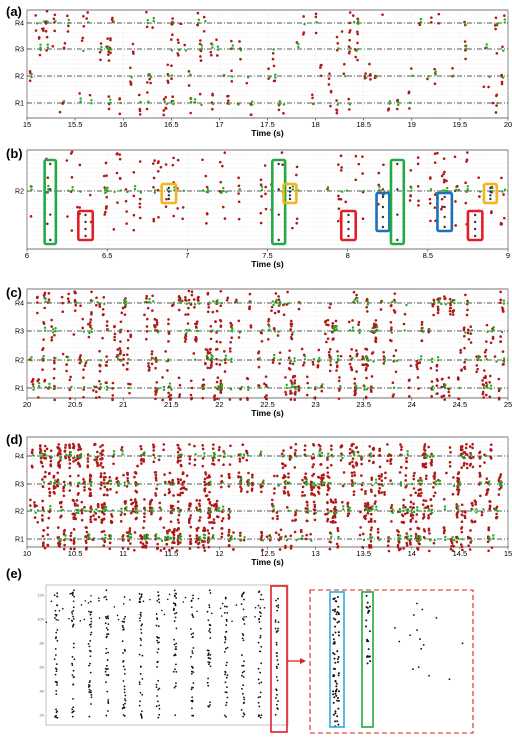 The width and height of the screenshot is (512, 739). What do you see at coordinates (19, 104) in the screenshot?
I see `row-label: R1` at bounding box center [19, 104].